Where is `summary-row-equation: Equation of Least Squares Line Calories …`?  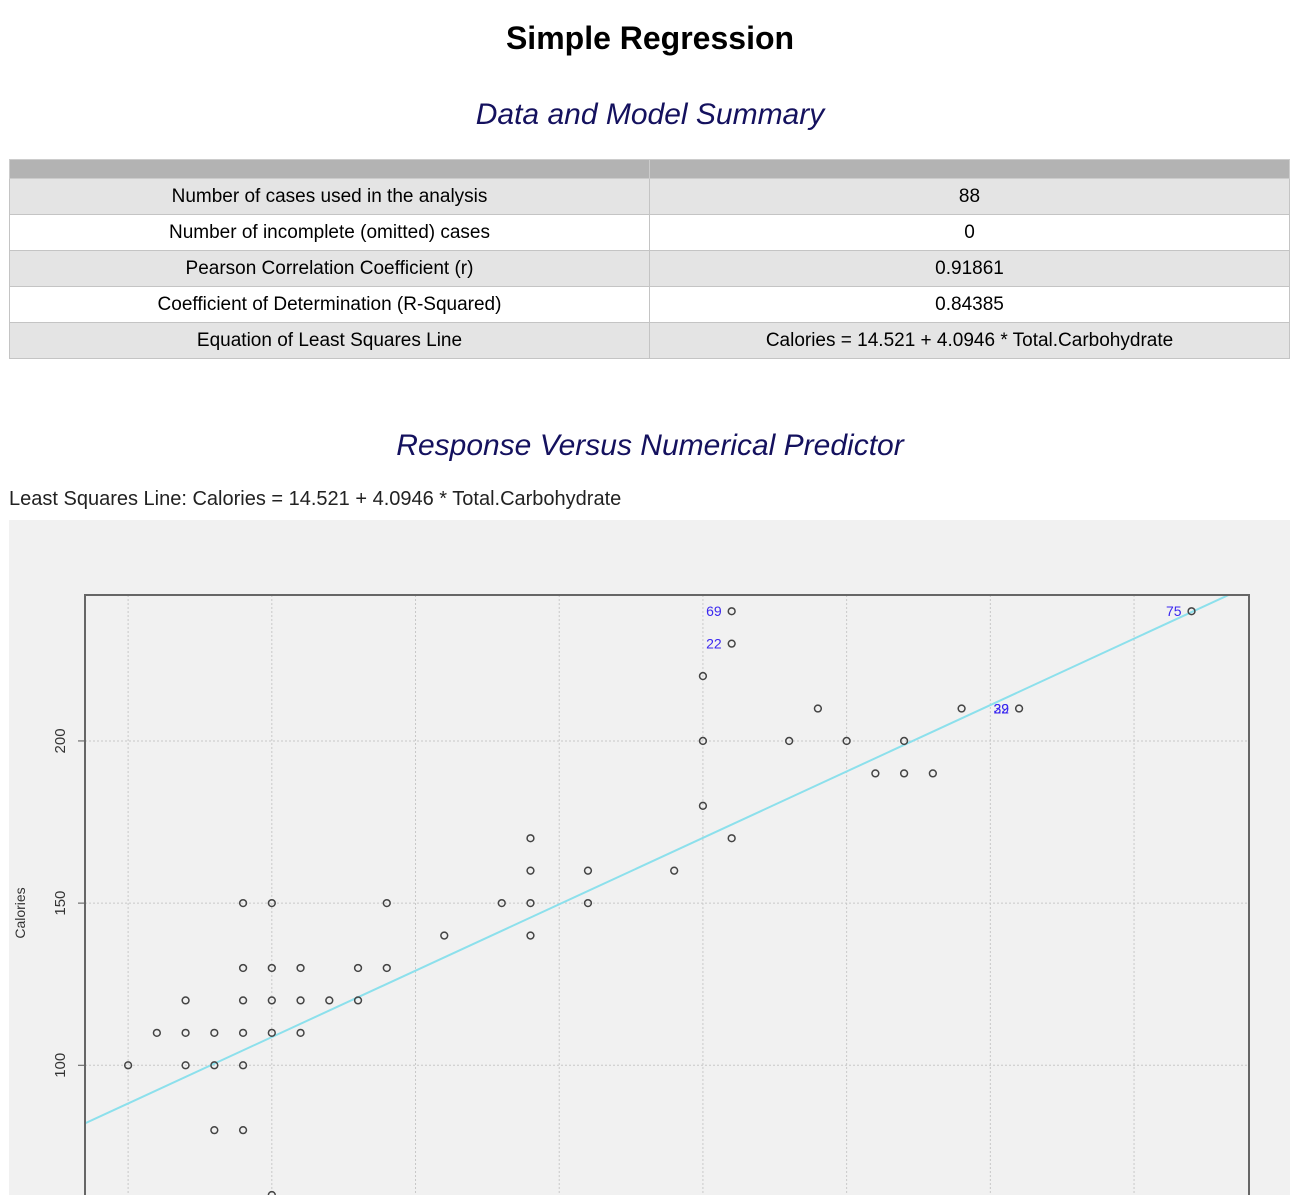
summary-row-equation: Equation of Least Squares Line Calories … is located at coordinates (649, 340).